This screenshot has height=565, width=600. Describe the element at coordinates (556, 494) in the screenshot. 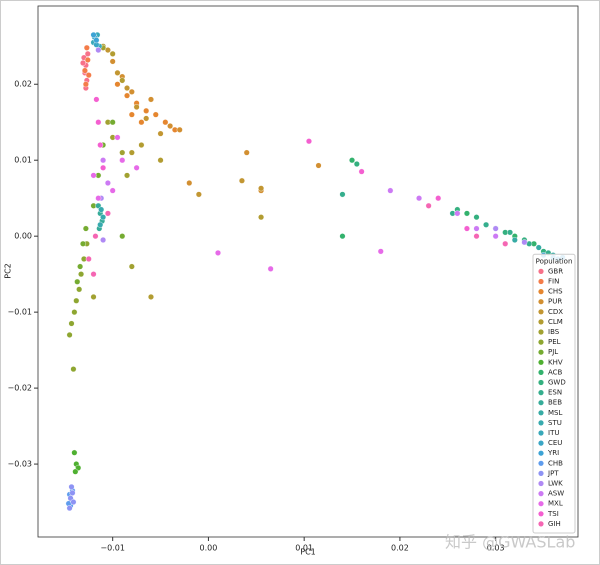

I see `legend-label: ASW` at that location.